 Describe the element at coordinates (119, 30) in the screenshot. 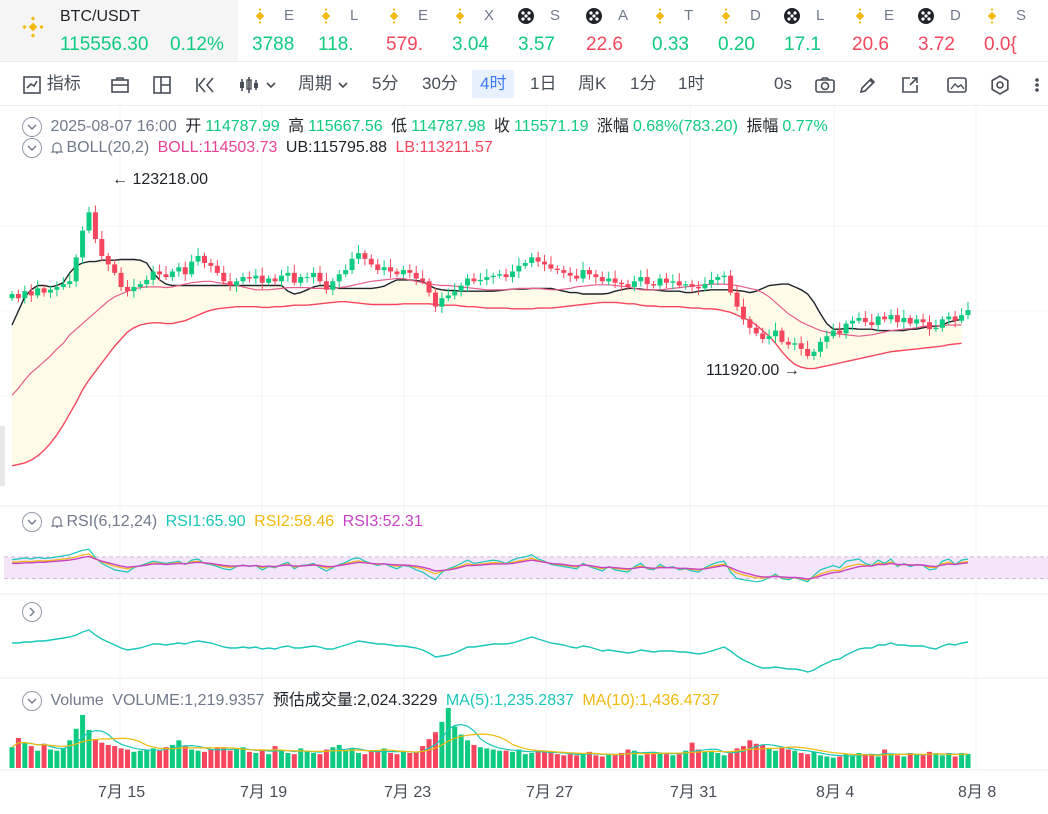

I see `main-pair-card: BTC/USDT 115556.30 0.12%` at that location.